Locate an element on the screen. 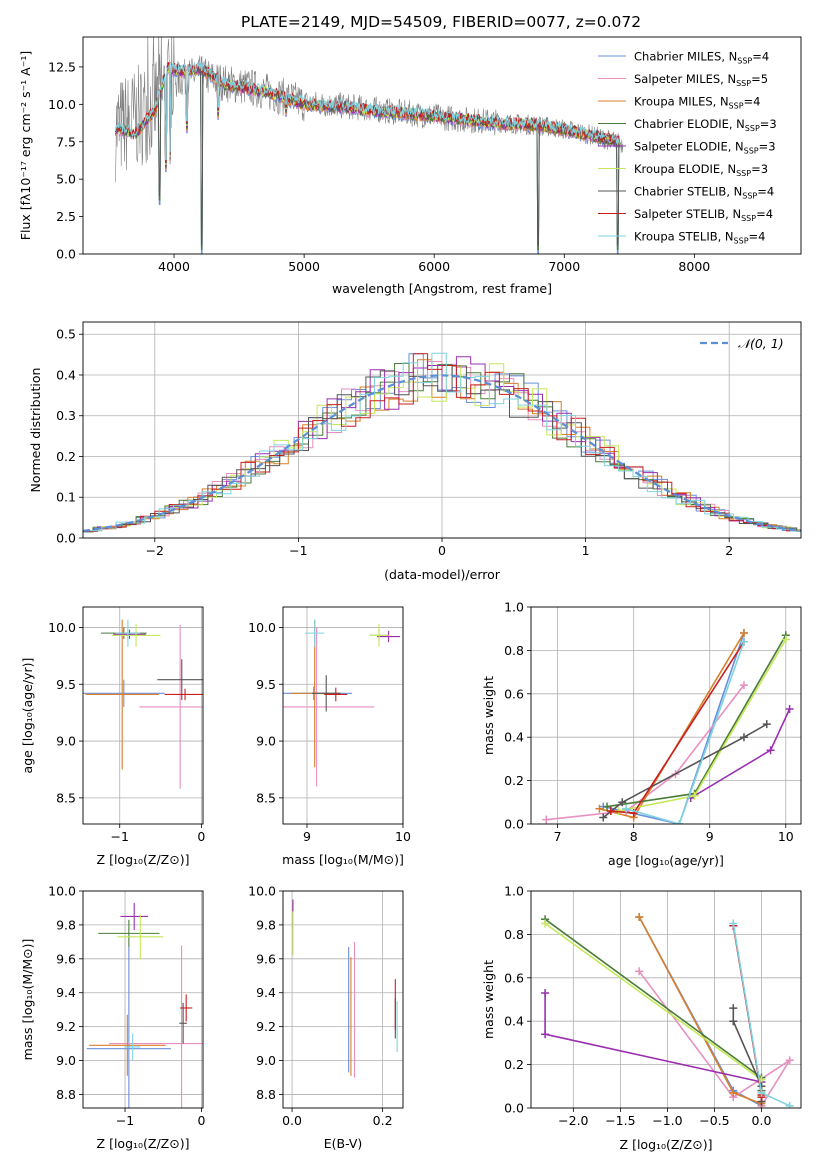 The width and height of the screenshot is (819, 1170). point-kroupa-stelib is located at coordinates (133, 1047).